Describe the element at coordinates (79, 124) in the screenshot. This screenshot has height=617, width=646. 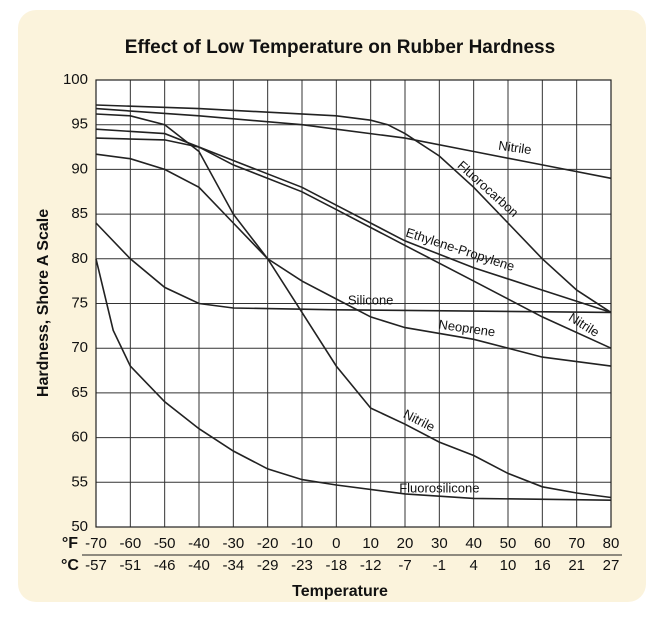
I see `y-tick-label: 95` at that location.